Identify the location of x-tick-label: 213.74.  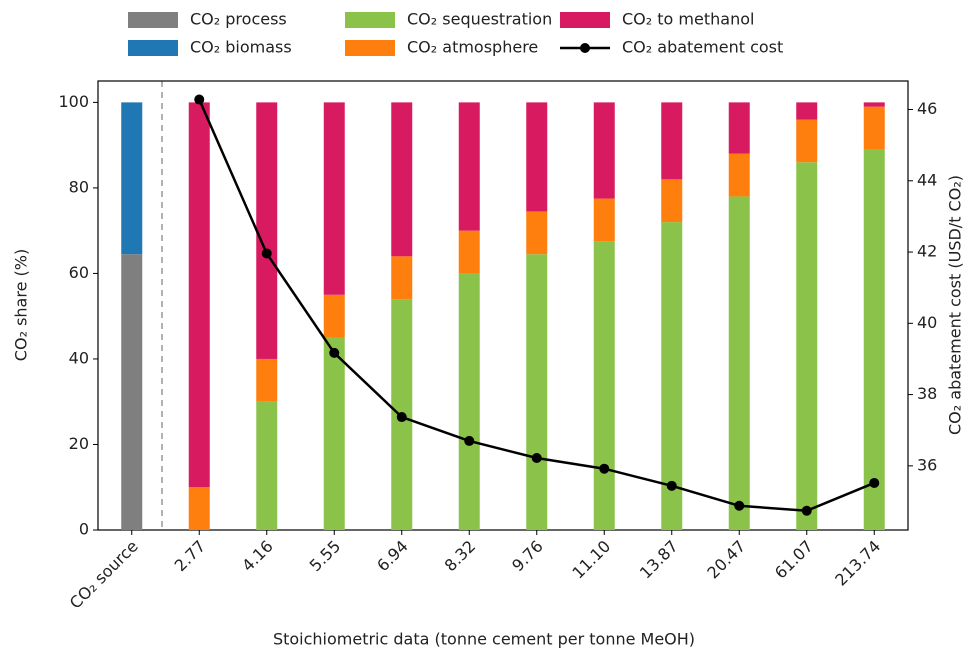
(857, 563).